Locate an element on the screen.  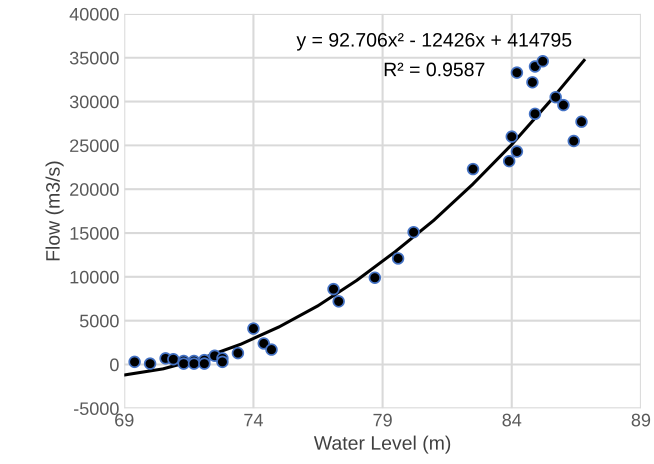
x-tick-label: 79 is located at coordinates (382, 420).